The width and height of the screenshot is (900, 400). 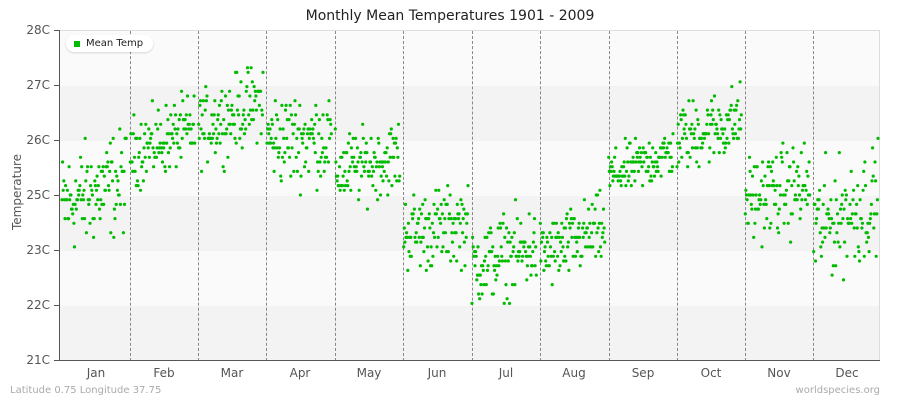 What do you see at coordinates (643, 373) in the screenshot?
I see `x-tick-label: Sep` at bounding box center [643, 373].